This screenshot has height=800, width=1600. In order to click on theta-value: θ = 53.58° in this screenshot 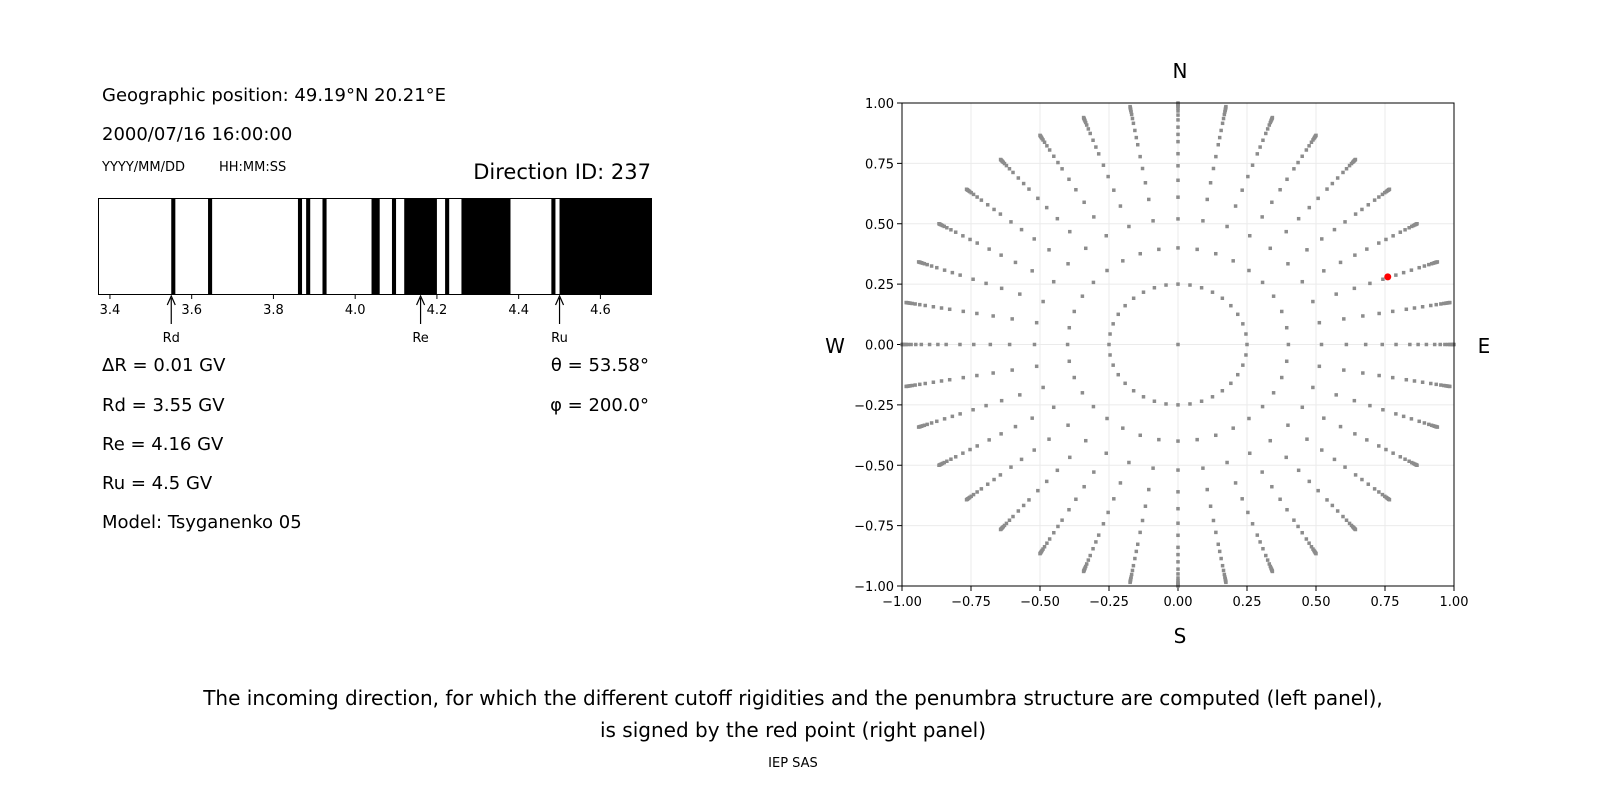, I will do `click(599, 365)`.